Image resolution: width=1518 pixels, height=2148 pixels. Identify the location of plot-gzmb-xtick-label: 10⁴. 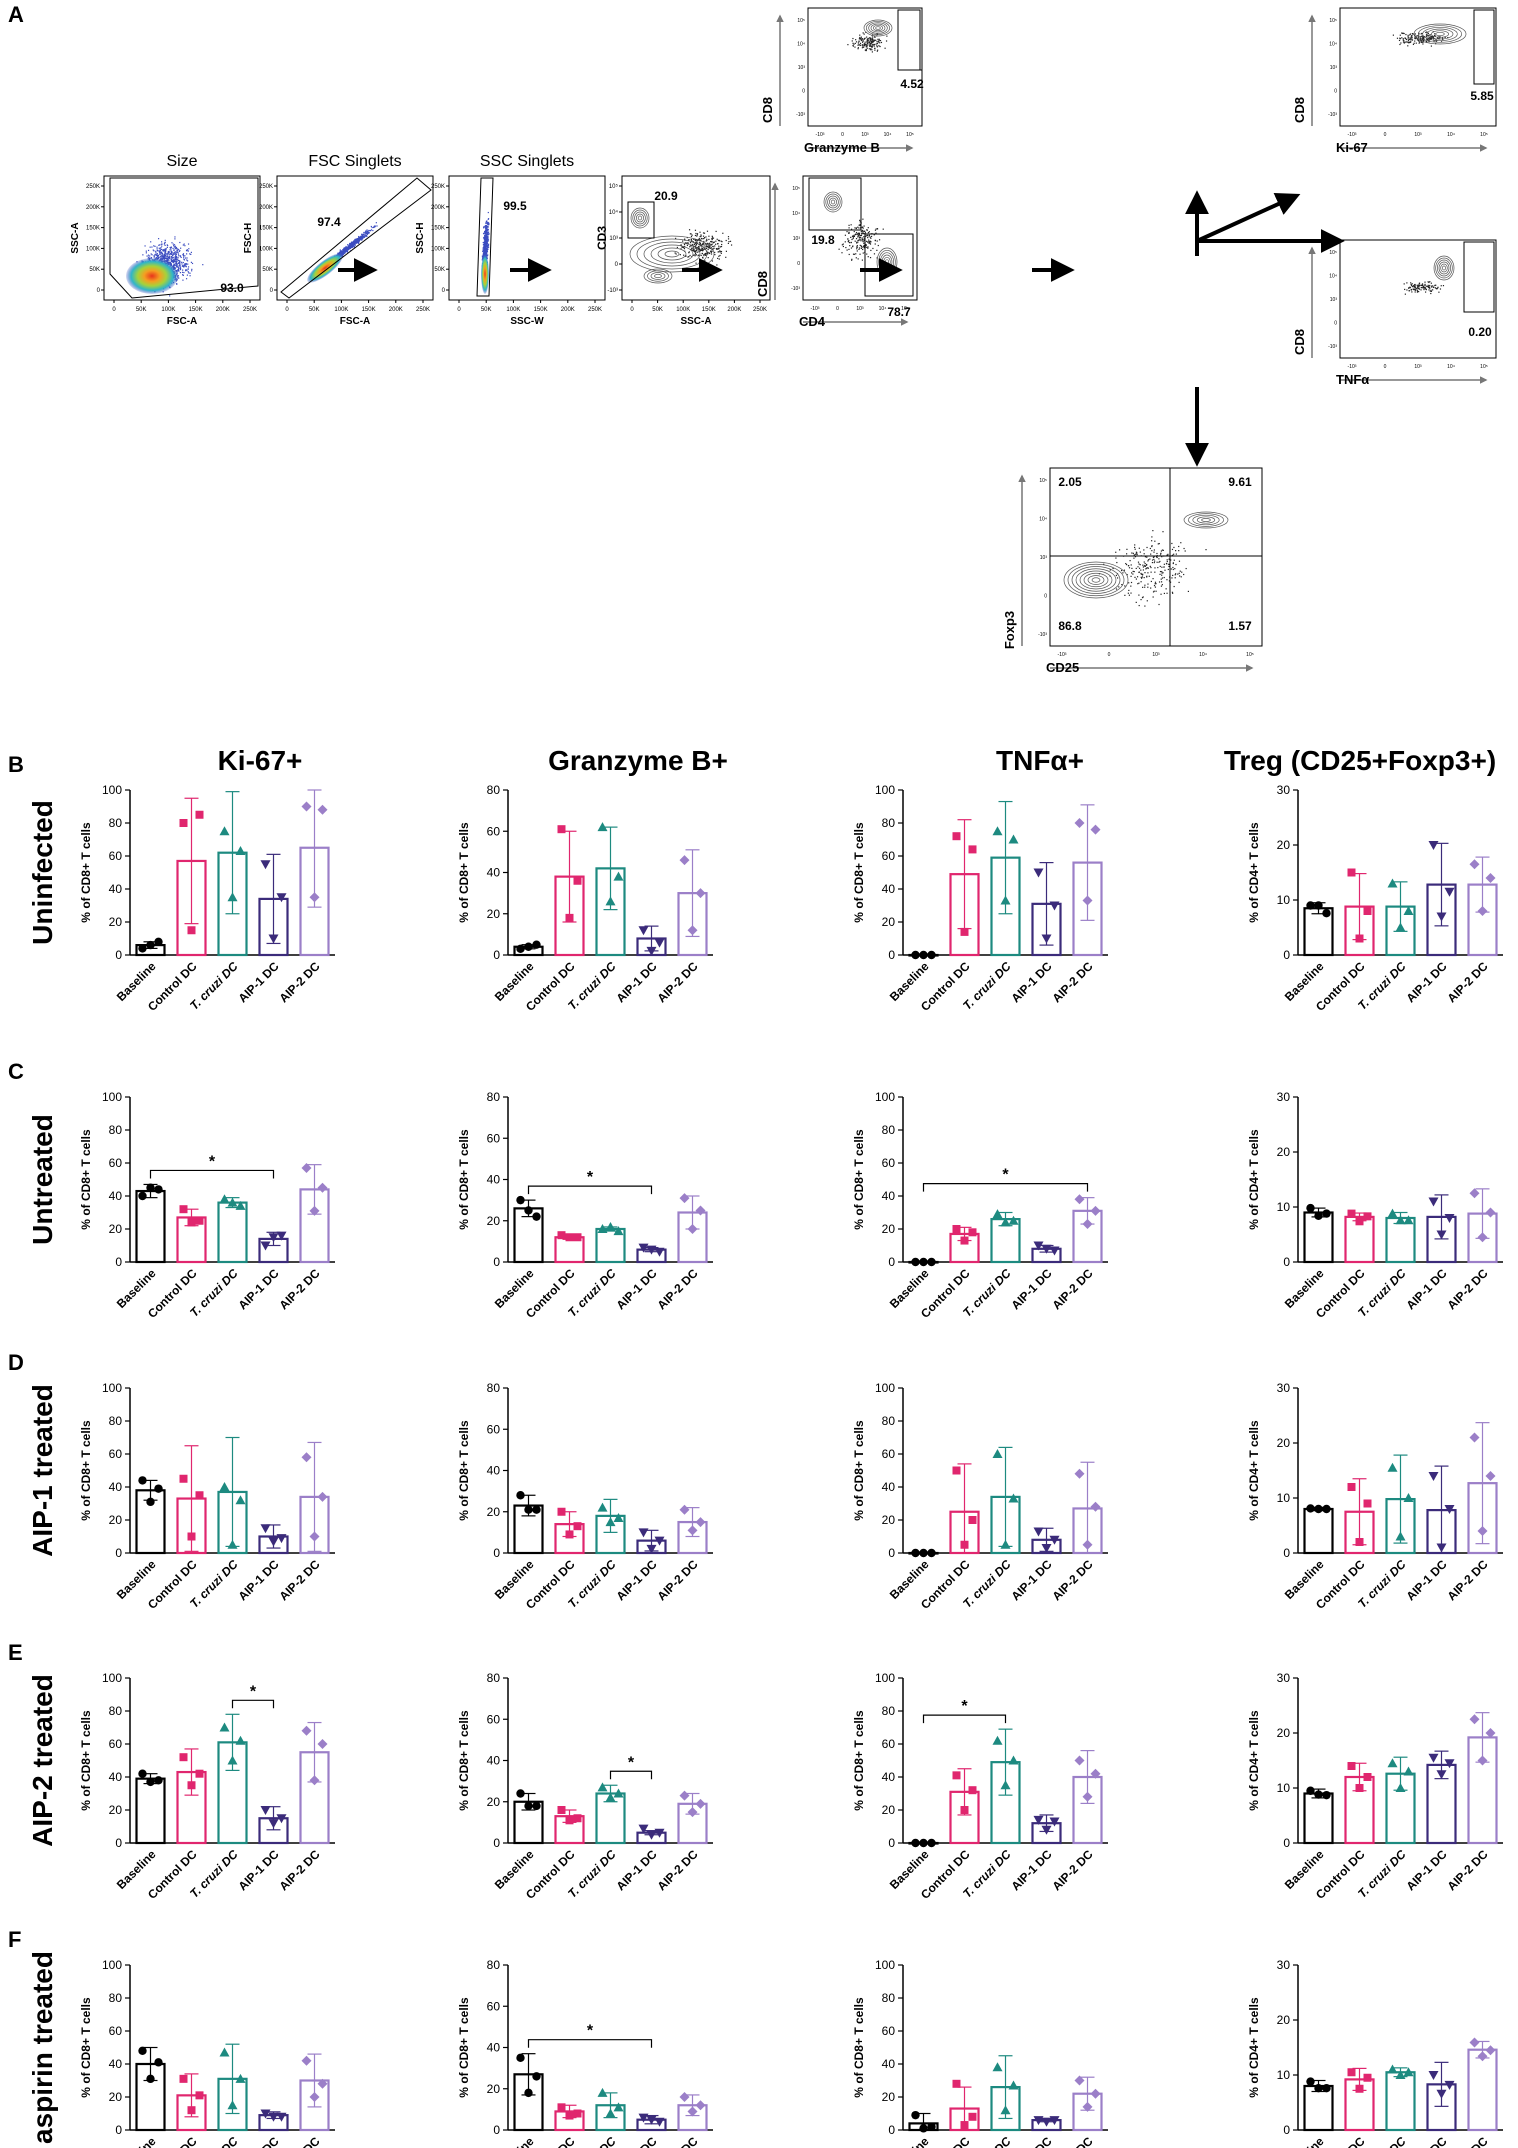
(888, 135).